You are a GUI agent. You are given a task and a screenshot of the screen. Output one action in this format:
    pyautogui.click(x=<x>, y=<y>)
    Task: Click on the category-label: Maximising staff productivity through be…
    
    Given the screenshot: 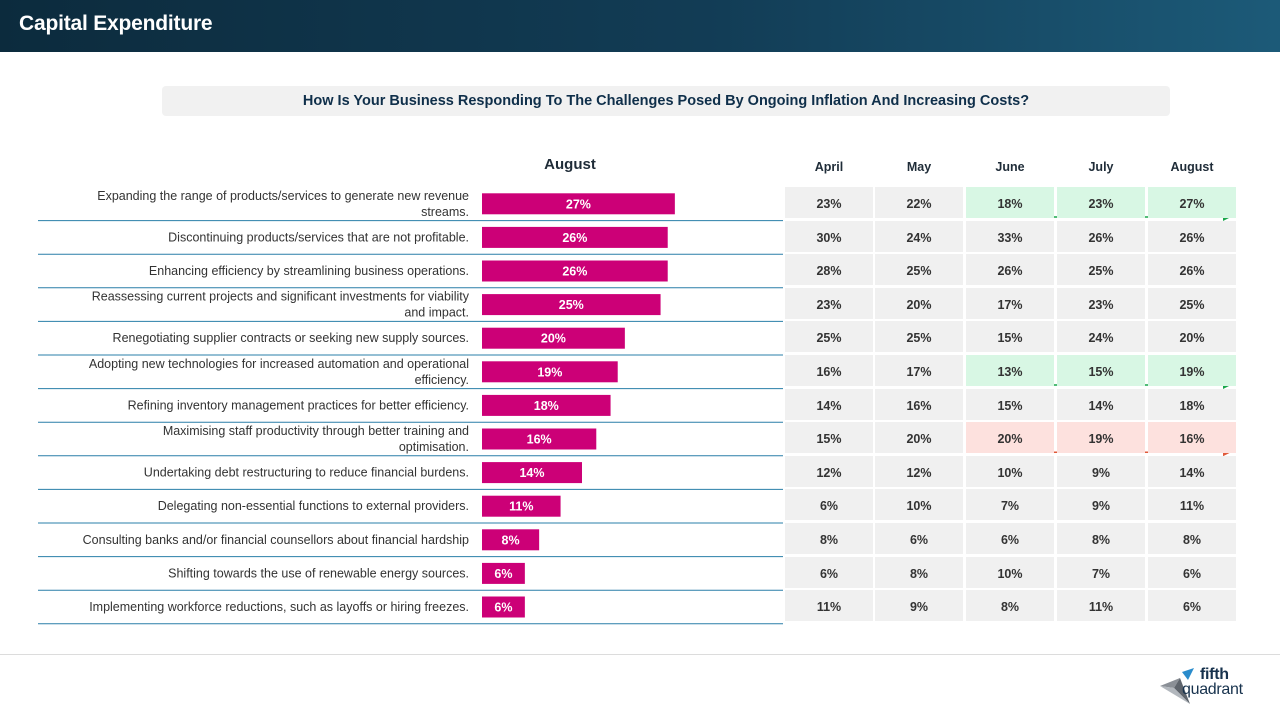 What is the action you would take?
    pyautogui.click(x=316, y=439)
    